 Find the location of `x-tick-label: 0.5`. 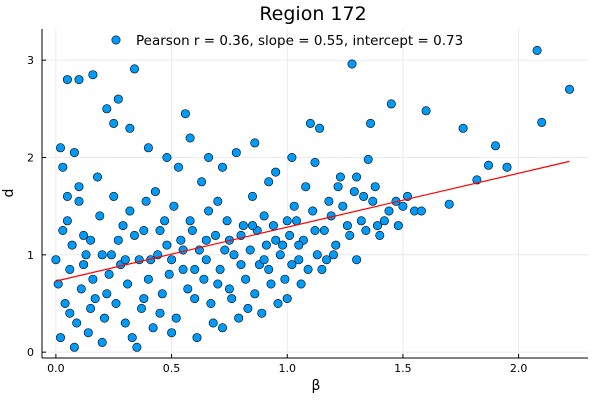

x-tick-label: 0.5 is located at coordinates (172, 368).